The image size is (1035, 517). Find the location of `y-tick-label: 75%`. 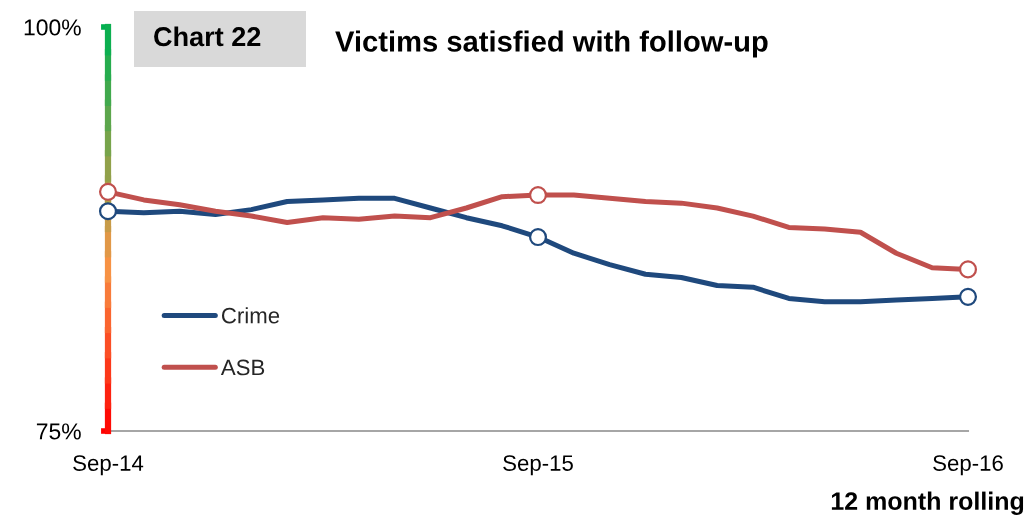

y-tick-label: 75% is located at coordinates (58, 431).